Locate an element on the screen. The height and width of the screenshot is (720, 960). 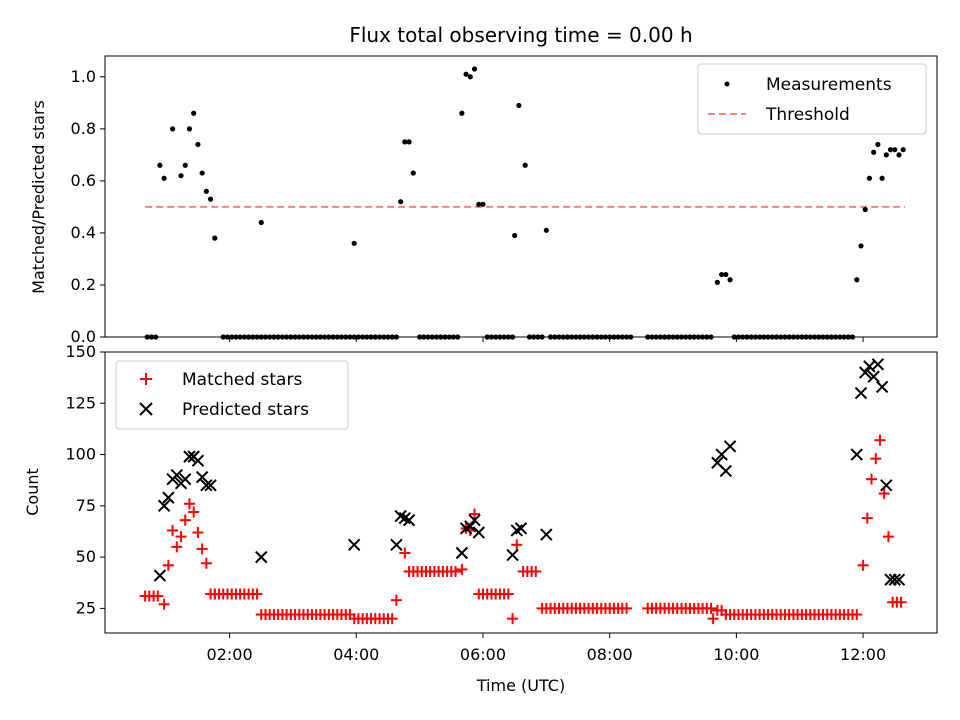
bottom-x-tick-label: 04:00 is located at coordinates (356, 654).